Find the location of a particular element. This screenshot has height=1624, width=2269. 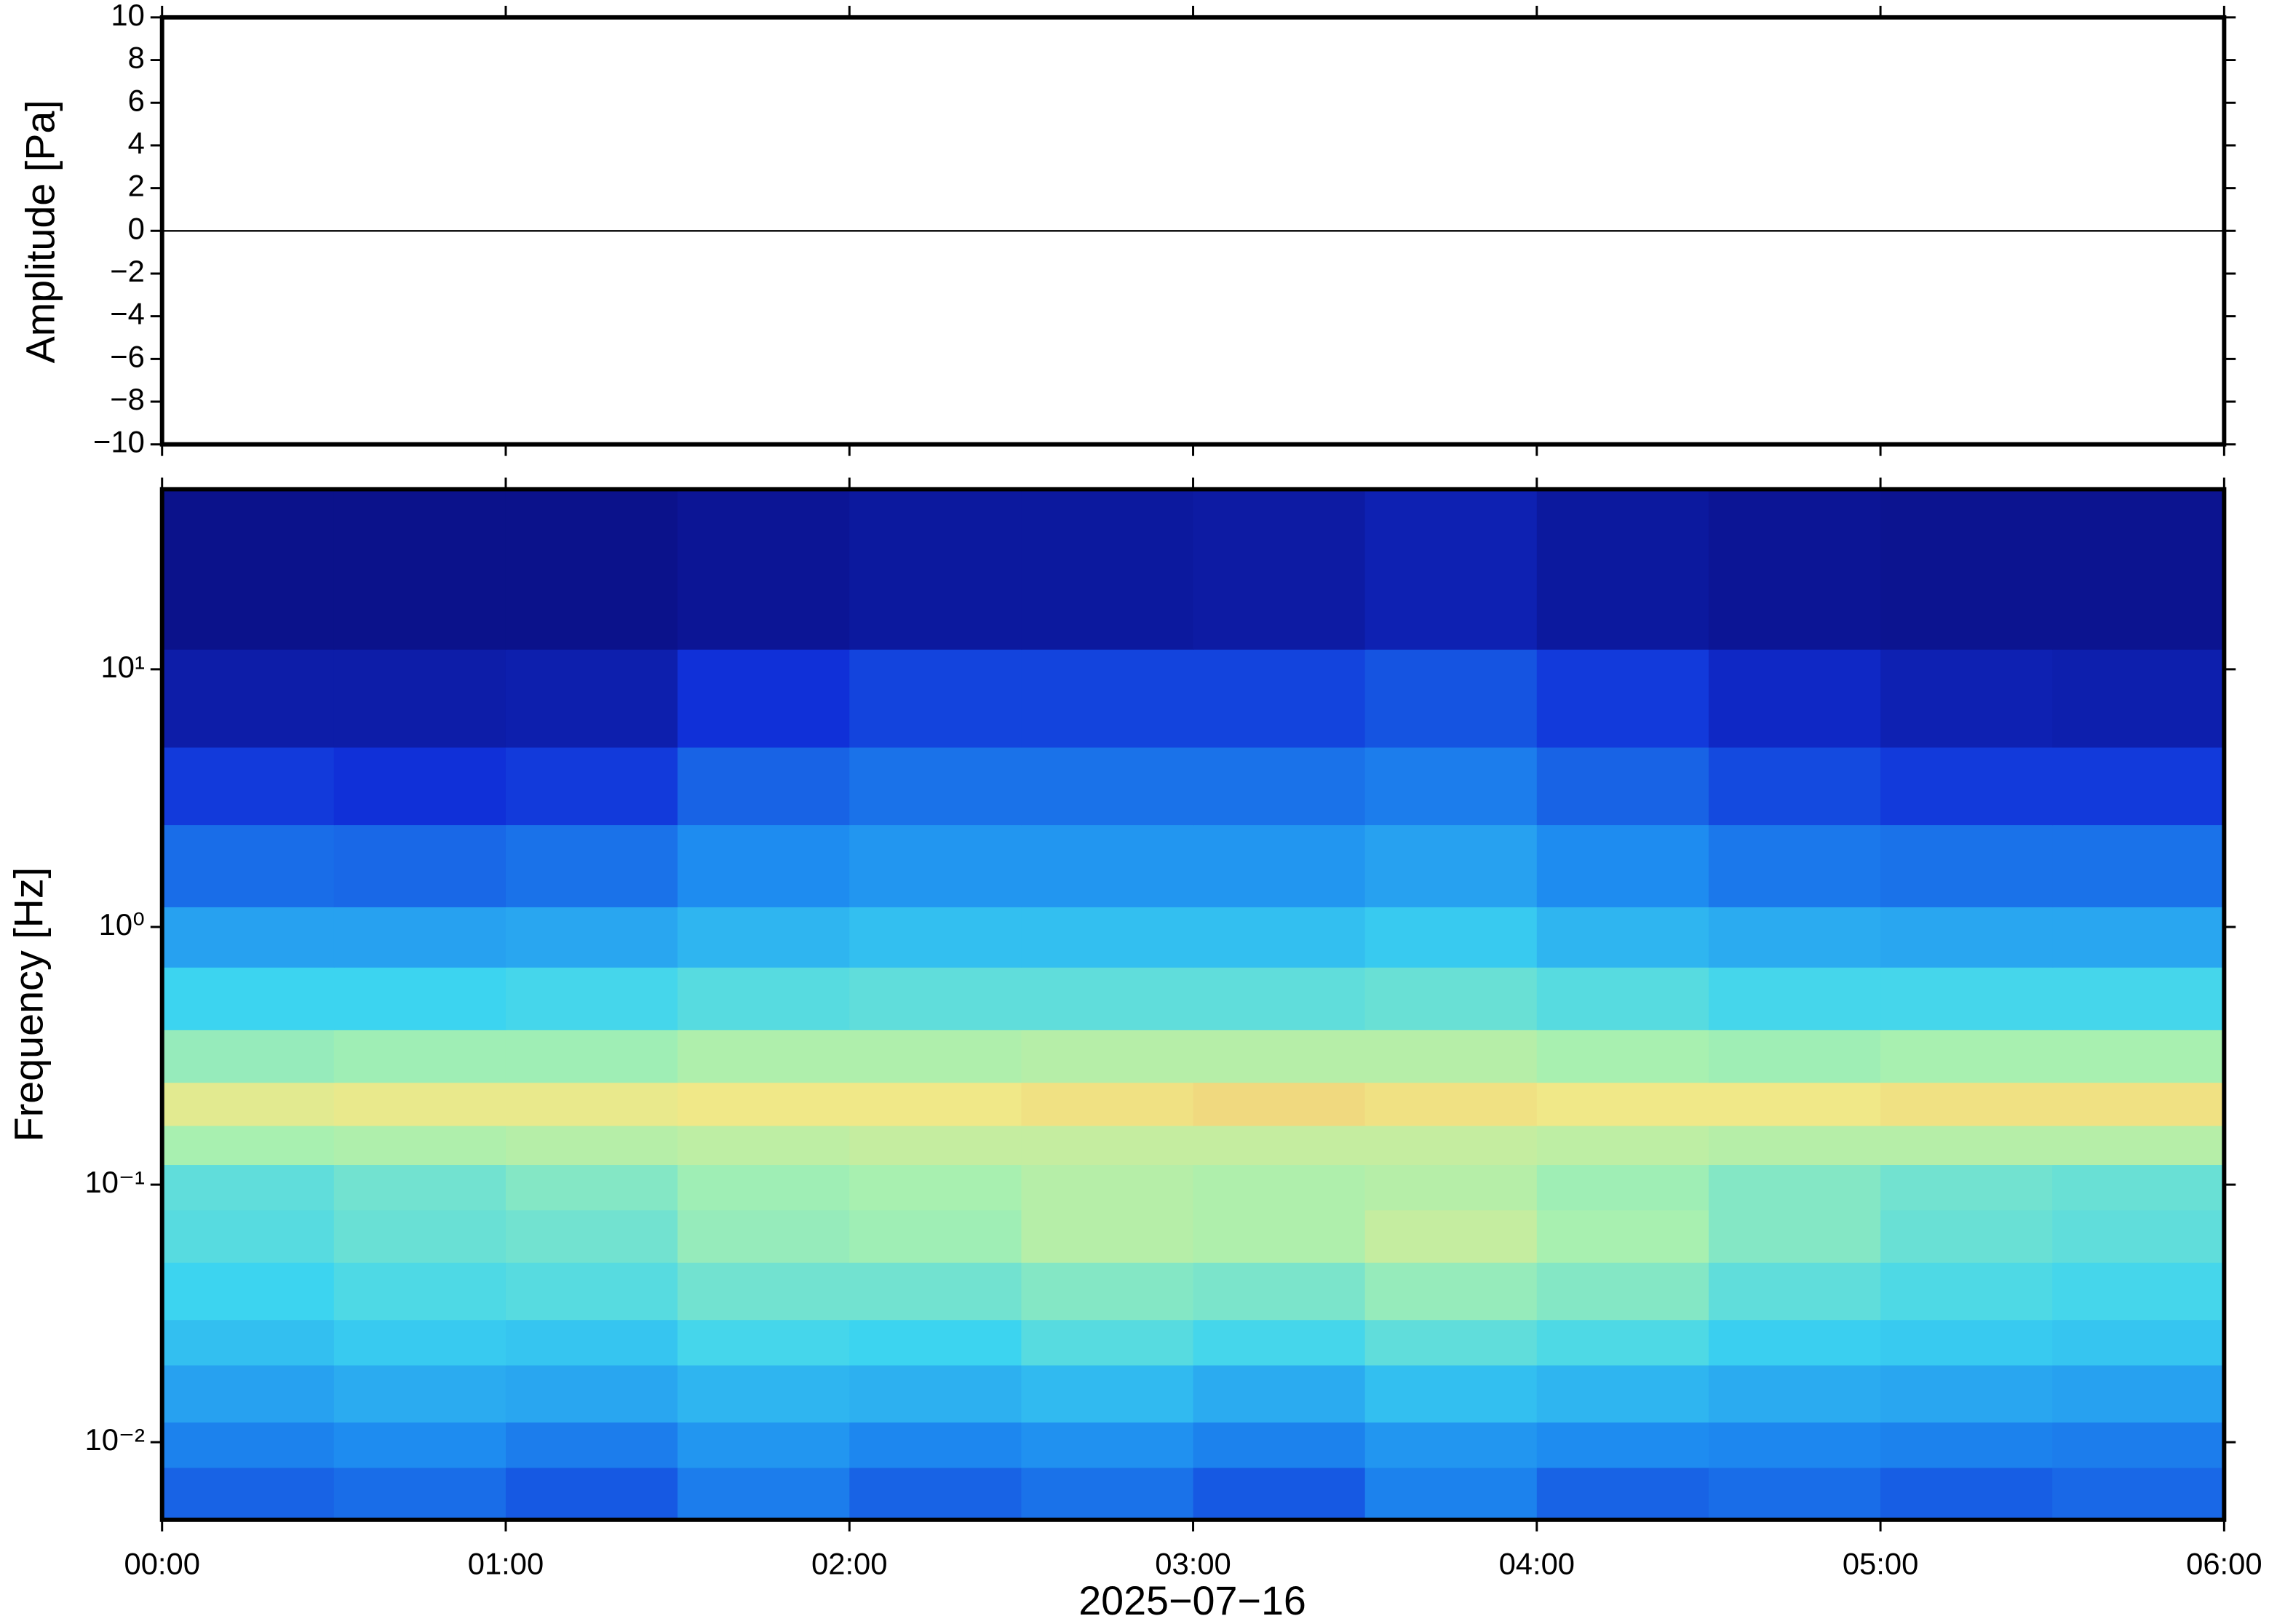

y-tick-label: 10 is located at coordinates (127, 16).